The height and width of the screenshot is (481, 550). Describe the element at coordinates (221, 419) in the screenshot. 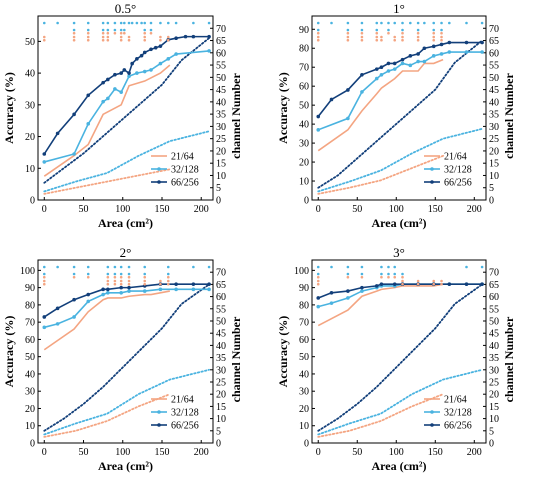

I see `right-y-tick-label: 10` at that location.